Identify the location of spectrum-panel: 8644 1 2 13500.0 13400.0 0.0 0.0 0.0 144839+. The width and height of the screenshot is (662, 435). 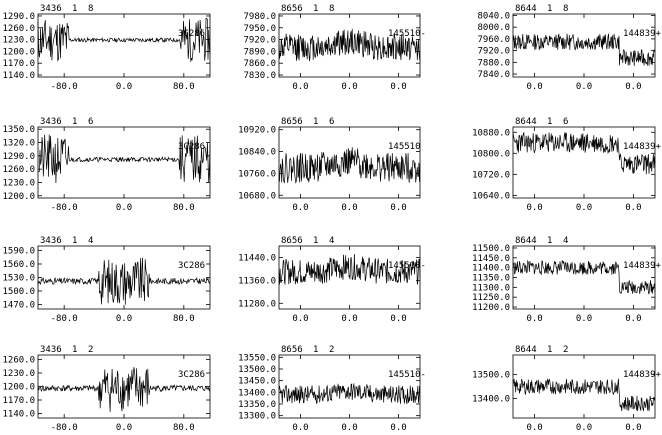
(566, 389).